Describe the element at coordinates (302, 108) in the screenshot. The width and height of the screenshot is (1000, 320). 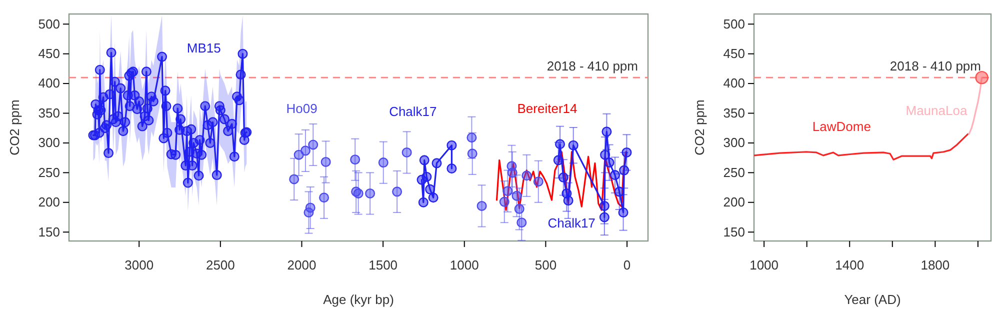
I see `series-label: Ho09` at that location.